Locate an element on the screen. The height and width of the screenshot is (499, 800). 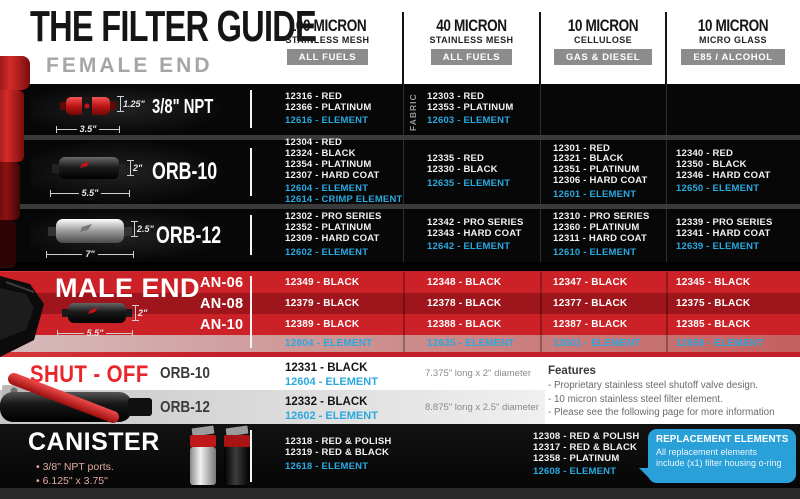
canister-title: CANISTER is located at coordinates (94, 442).